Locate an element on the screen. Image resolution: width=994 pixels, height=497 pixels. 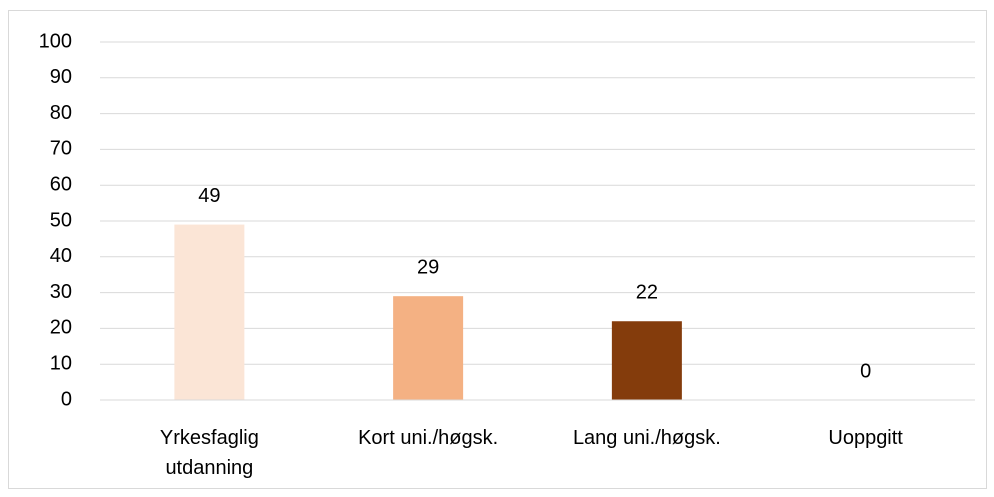
data-label: 49 is located at coordinates (209, 196).